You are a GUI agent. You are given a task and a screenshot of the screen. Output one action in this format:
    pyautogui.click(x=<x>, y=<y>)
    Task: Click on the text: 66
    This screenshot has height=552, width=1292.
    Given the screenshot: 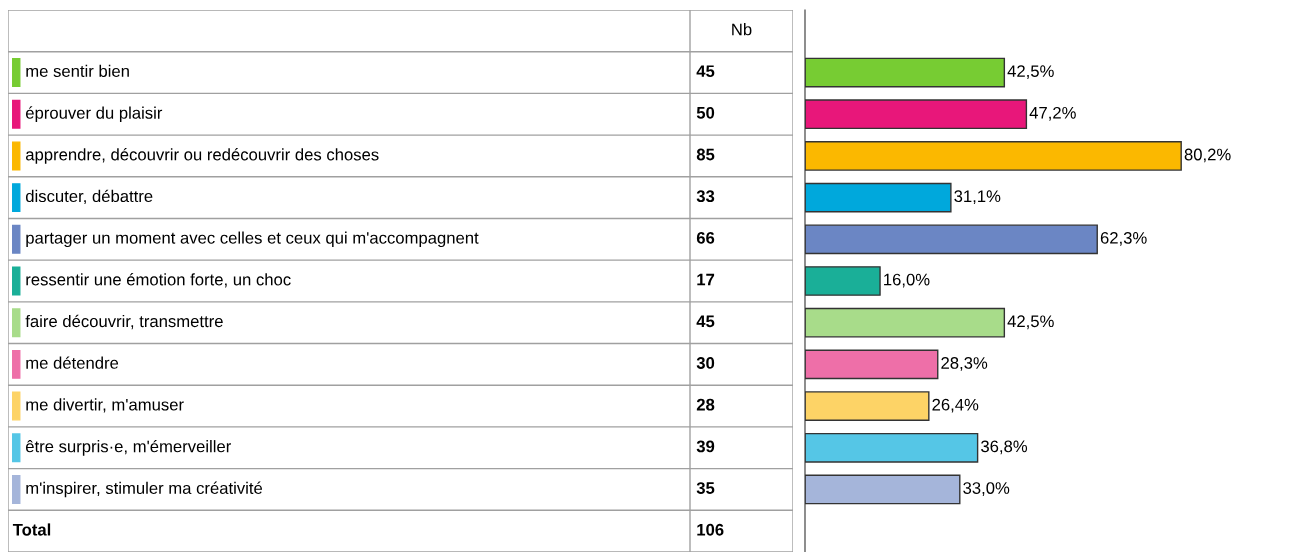 What is the action you would take?
    pyautogui.click(x=705, y=237)
    